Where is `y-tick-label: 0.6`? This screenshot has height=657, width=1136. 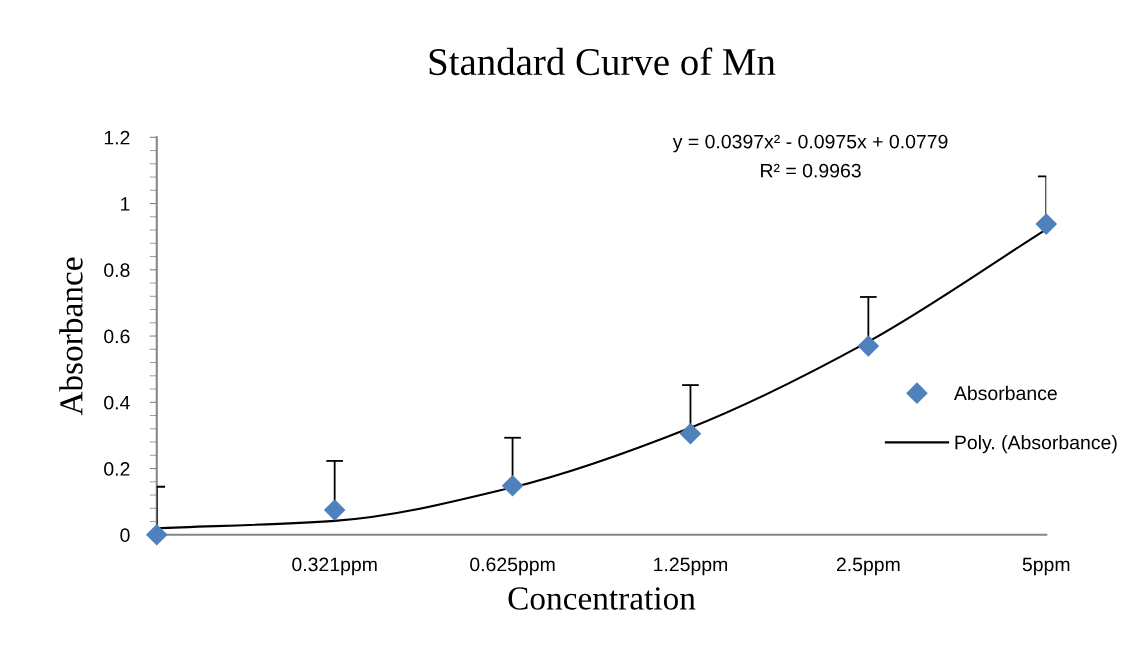
y-tick-label: 0.6 is located at coordinates (117, 336).